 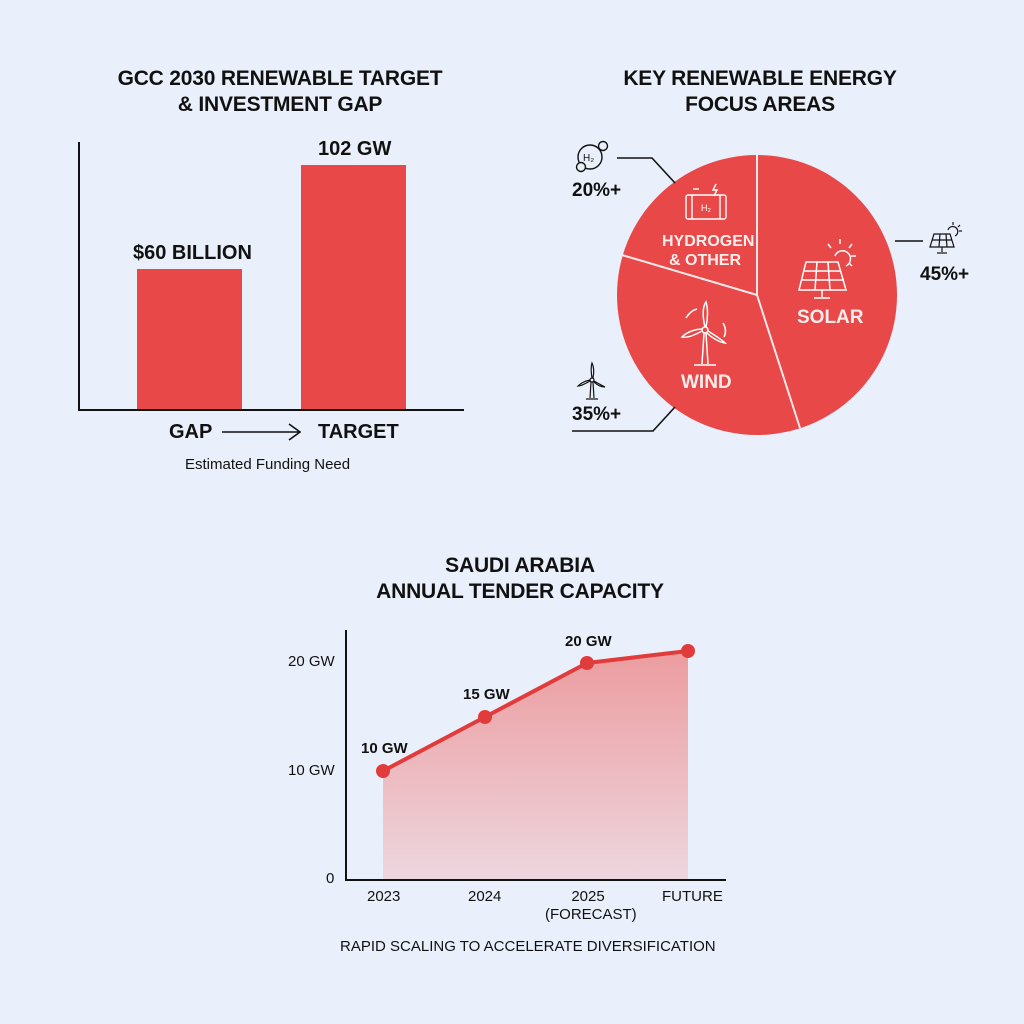 I want to click on data-point-future, so click(x=688, y=651).